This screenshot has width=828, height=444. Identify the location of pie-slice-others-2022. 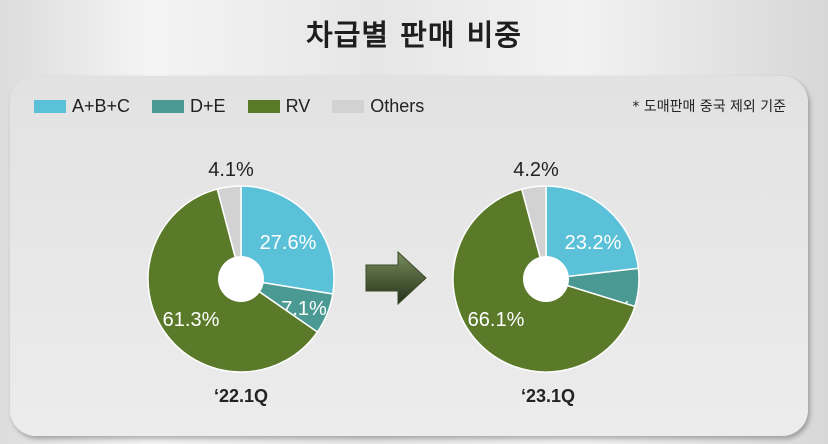
(229, 232).